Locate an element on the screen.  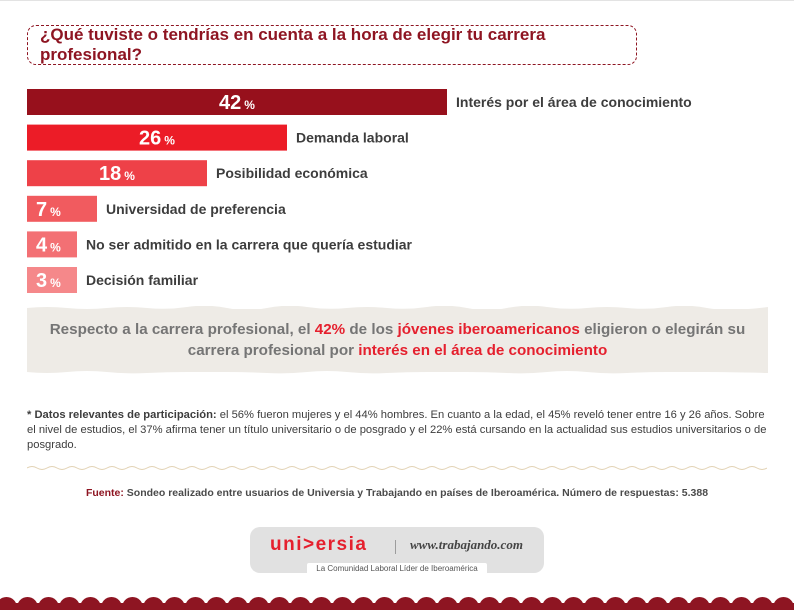
callout-text-1: Respecto a la carrera profesional, el is located at coordinates (182, 329).